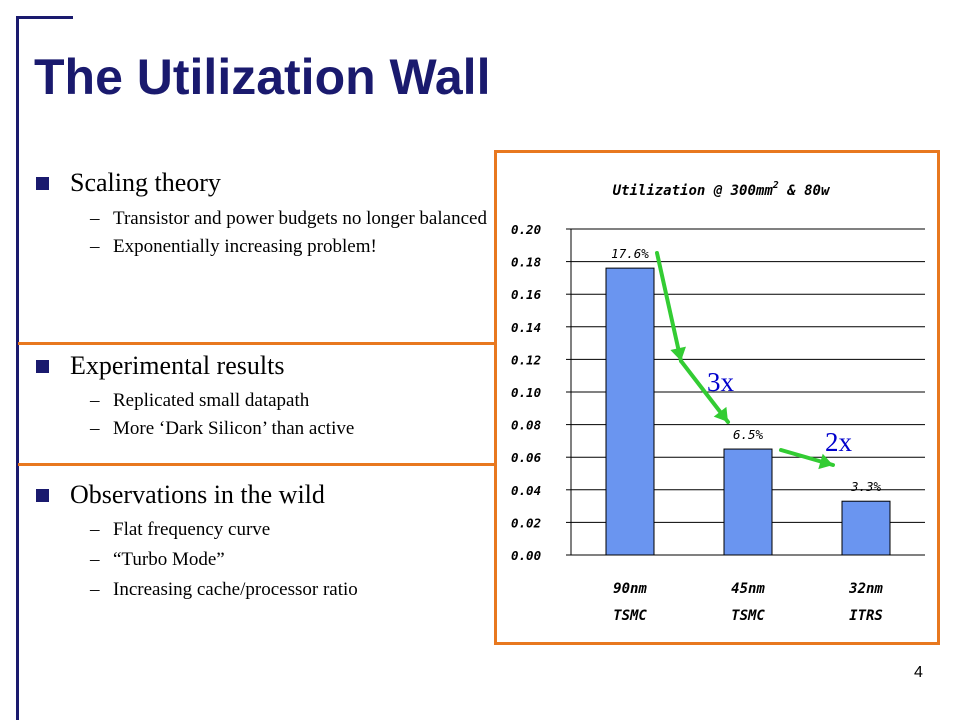  I want to click on highlight-border-bottom, so click(257, 464).